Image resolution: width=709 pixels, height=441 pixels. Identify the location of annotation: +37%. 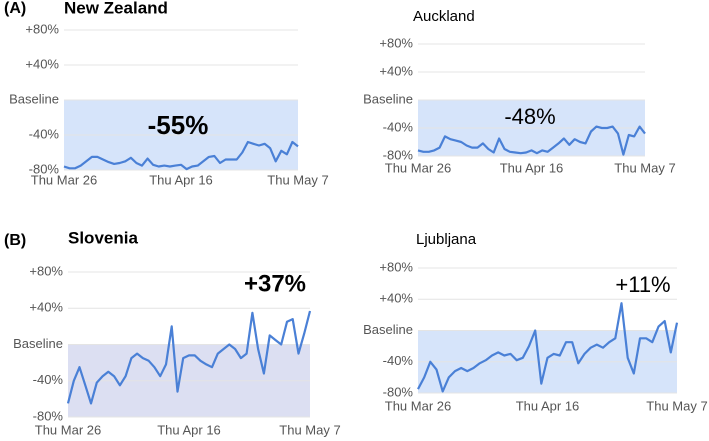
(275, 283).